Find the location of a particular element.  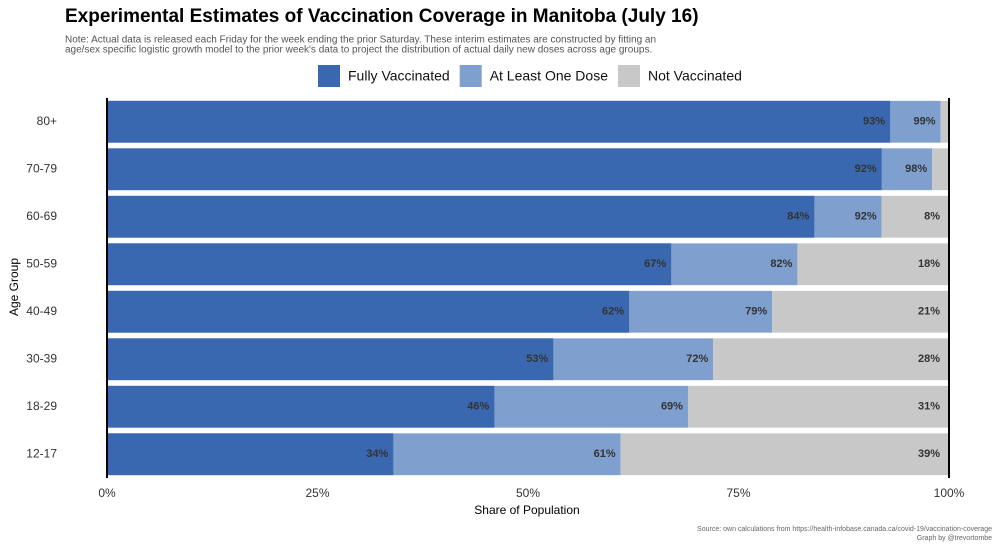

value-label: 84% is located at coordinates (798, 217).